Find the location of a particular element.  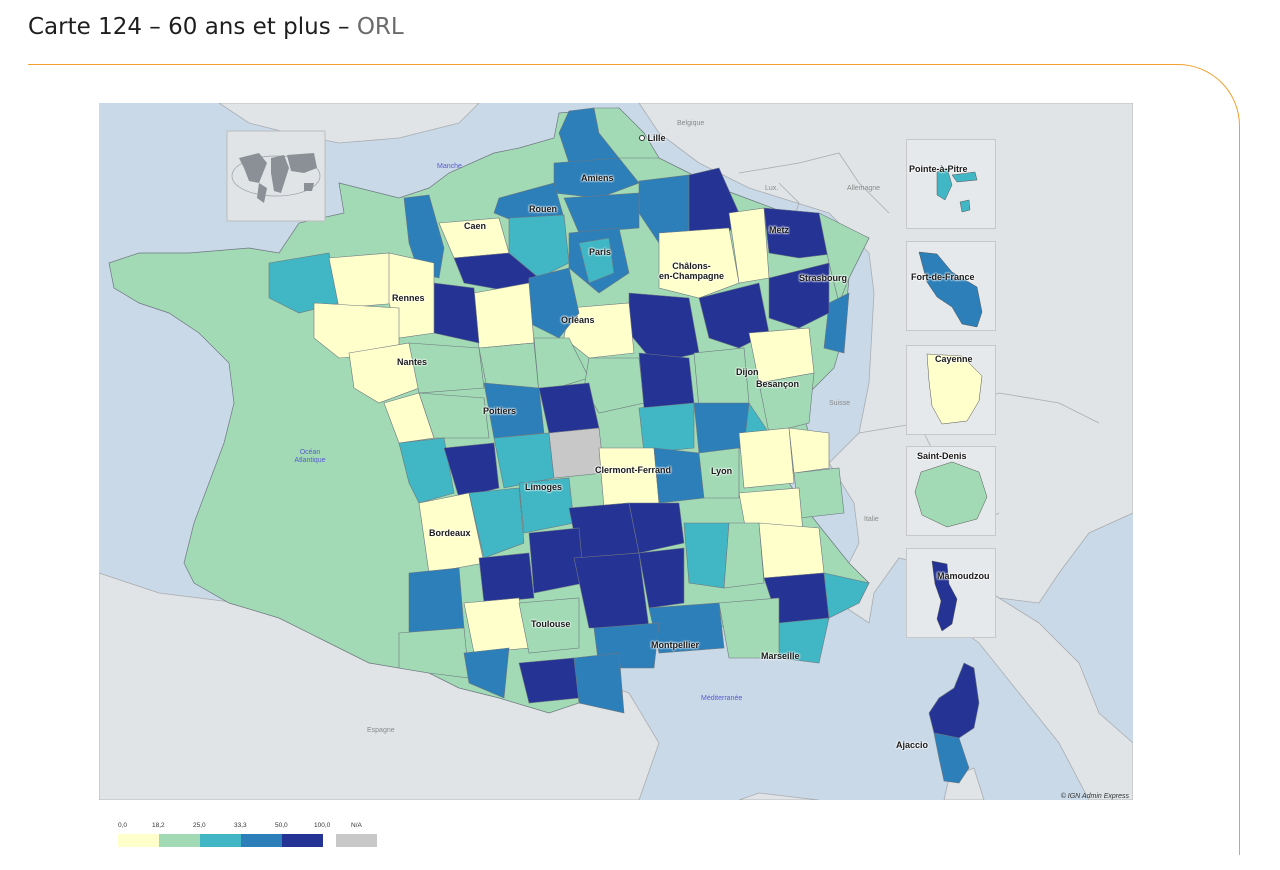

legend-tick: 50,0 is located at coordinates (281, 825).